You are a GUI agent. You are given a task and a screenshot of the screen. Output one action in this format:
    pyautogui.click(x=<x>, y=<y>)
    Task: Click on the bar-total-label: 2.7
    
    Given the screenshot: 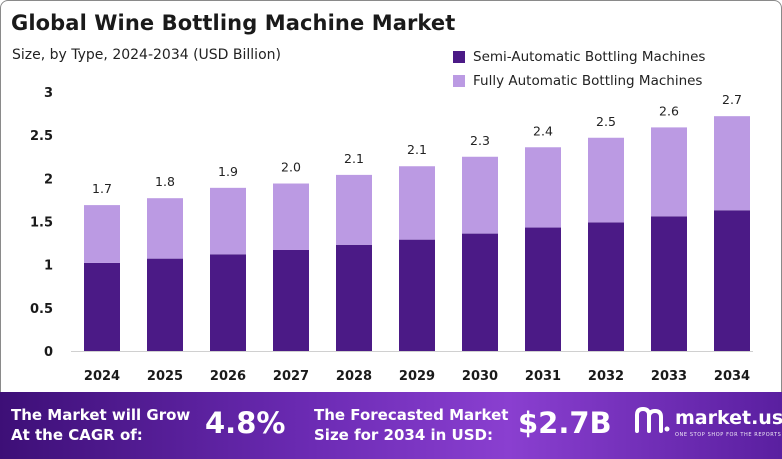 What is the action you would take?
    pyautogui.click(x=732, y=99)
    